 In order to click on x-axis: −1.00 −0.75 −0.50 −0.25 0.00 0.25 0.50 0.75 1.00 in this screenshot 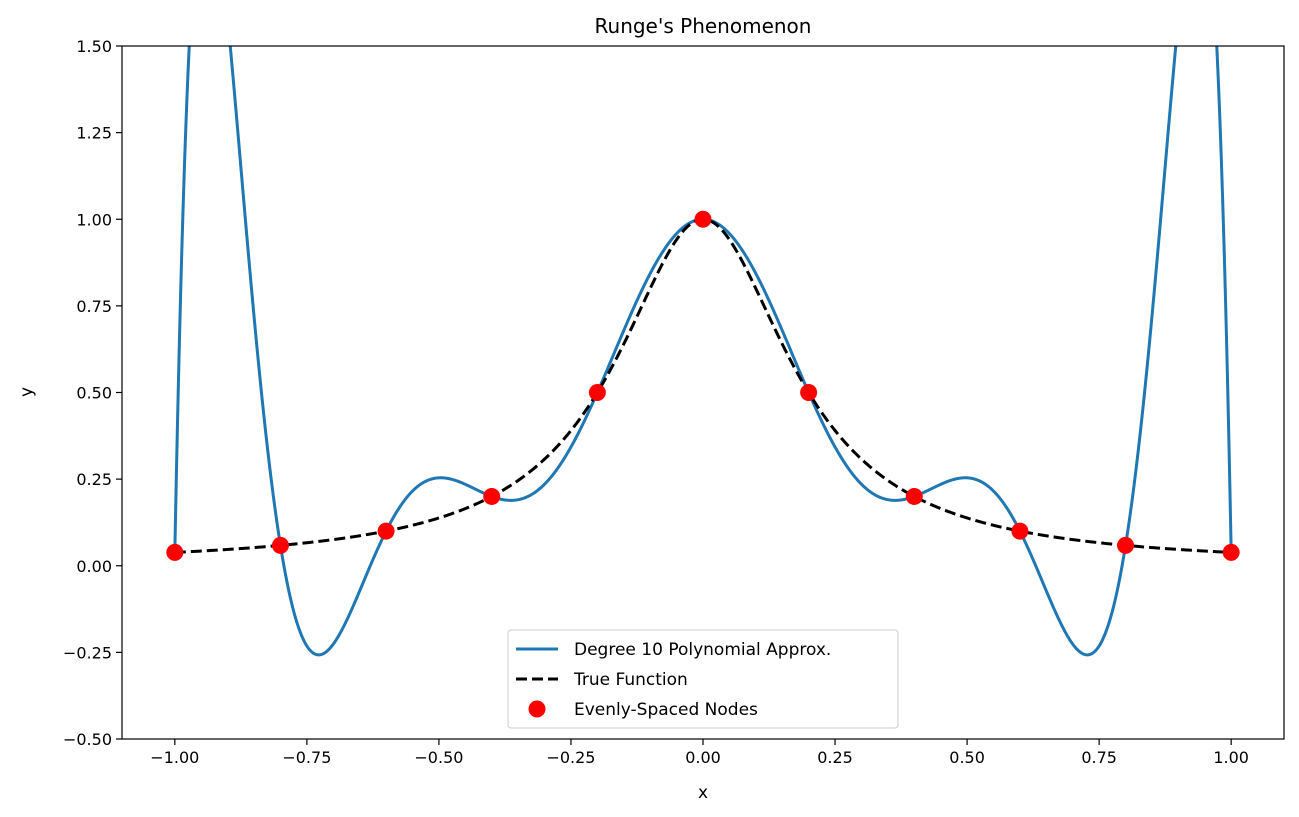, I will do `click(699, 753)`.